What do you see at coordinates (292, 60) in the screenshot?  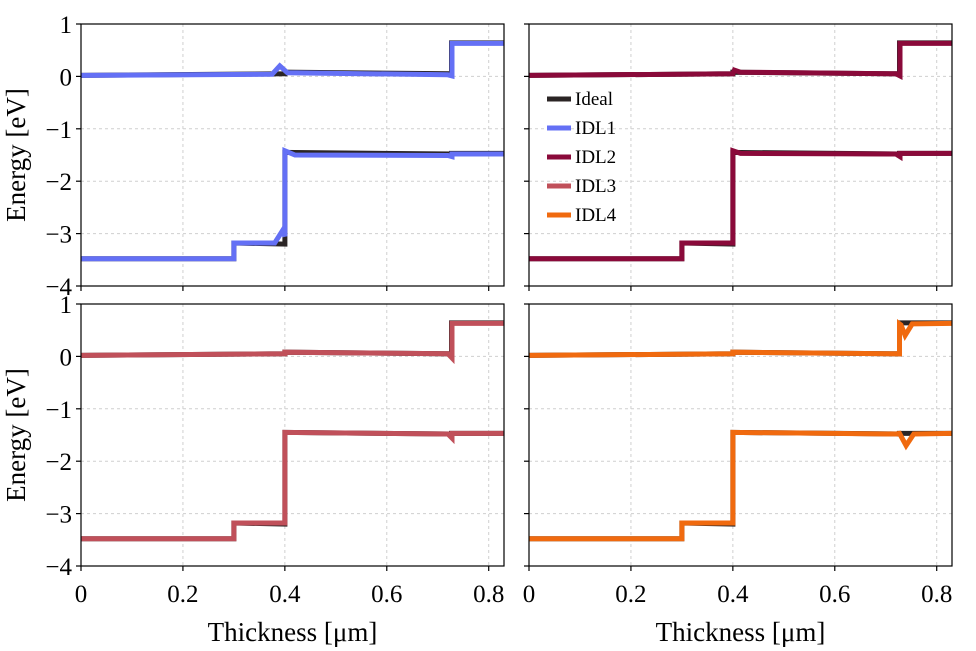 I see `series-line-idl1-cb` at bounding box center [292, 60].